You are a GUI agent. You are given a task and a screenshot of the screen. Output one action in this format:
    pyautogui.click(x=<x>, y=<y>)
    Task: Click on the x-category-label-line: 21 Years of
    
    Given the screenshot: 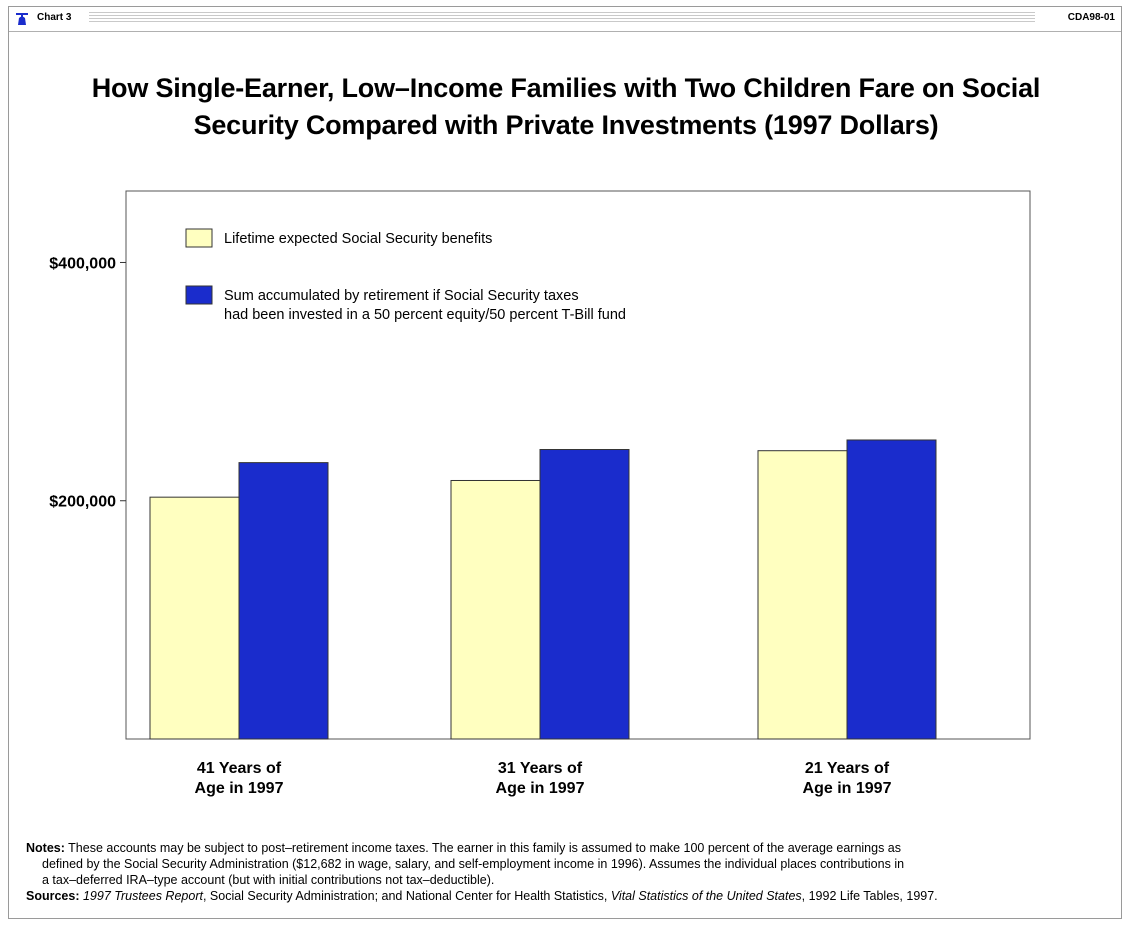 What is the action you would take?
    pyautogui.click(x=847, y=768)
    